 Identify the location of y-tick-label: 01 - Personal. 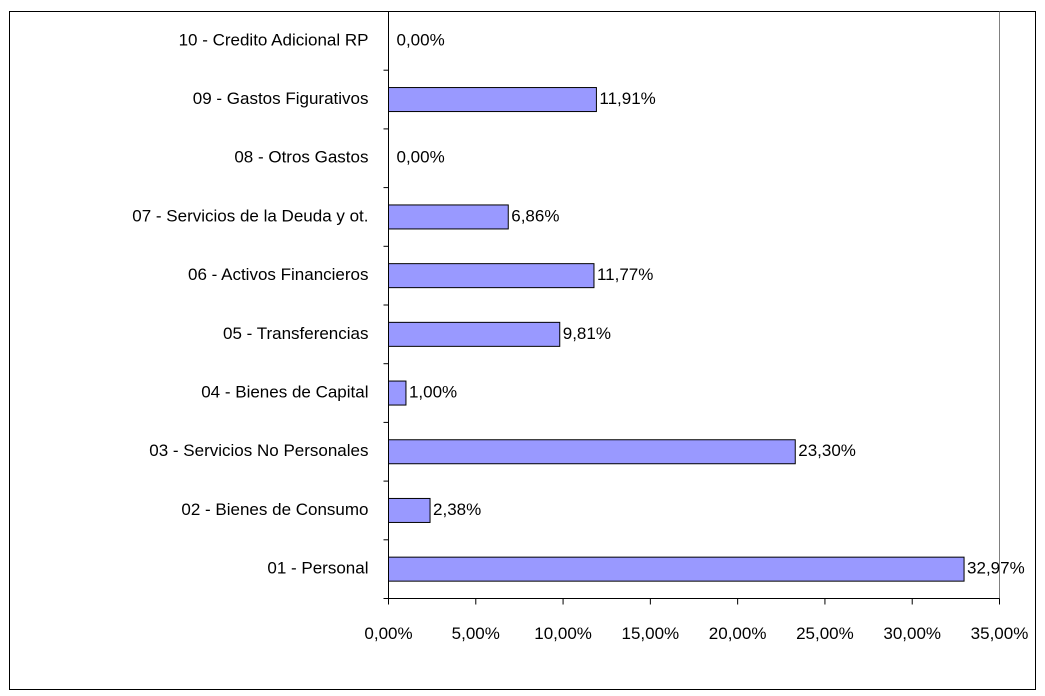
(317, 568).